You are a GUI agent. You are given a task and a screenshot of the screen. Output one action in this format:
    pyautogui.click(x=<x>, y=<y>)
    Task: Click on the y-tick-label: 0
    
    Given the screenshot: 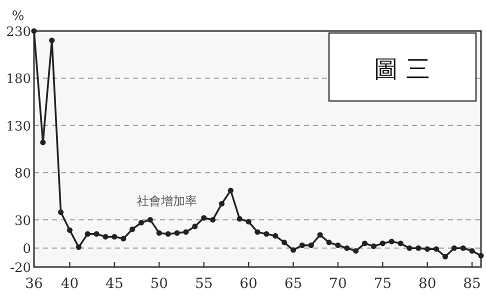 What is the action you would take?
    pyautogui.click(x=26, y=250)
    